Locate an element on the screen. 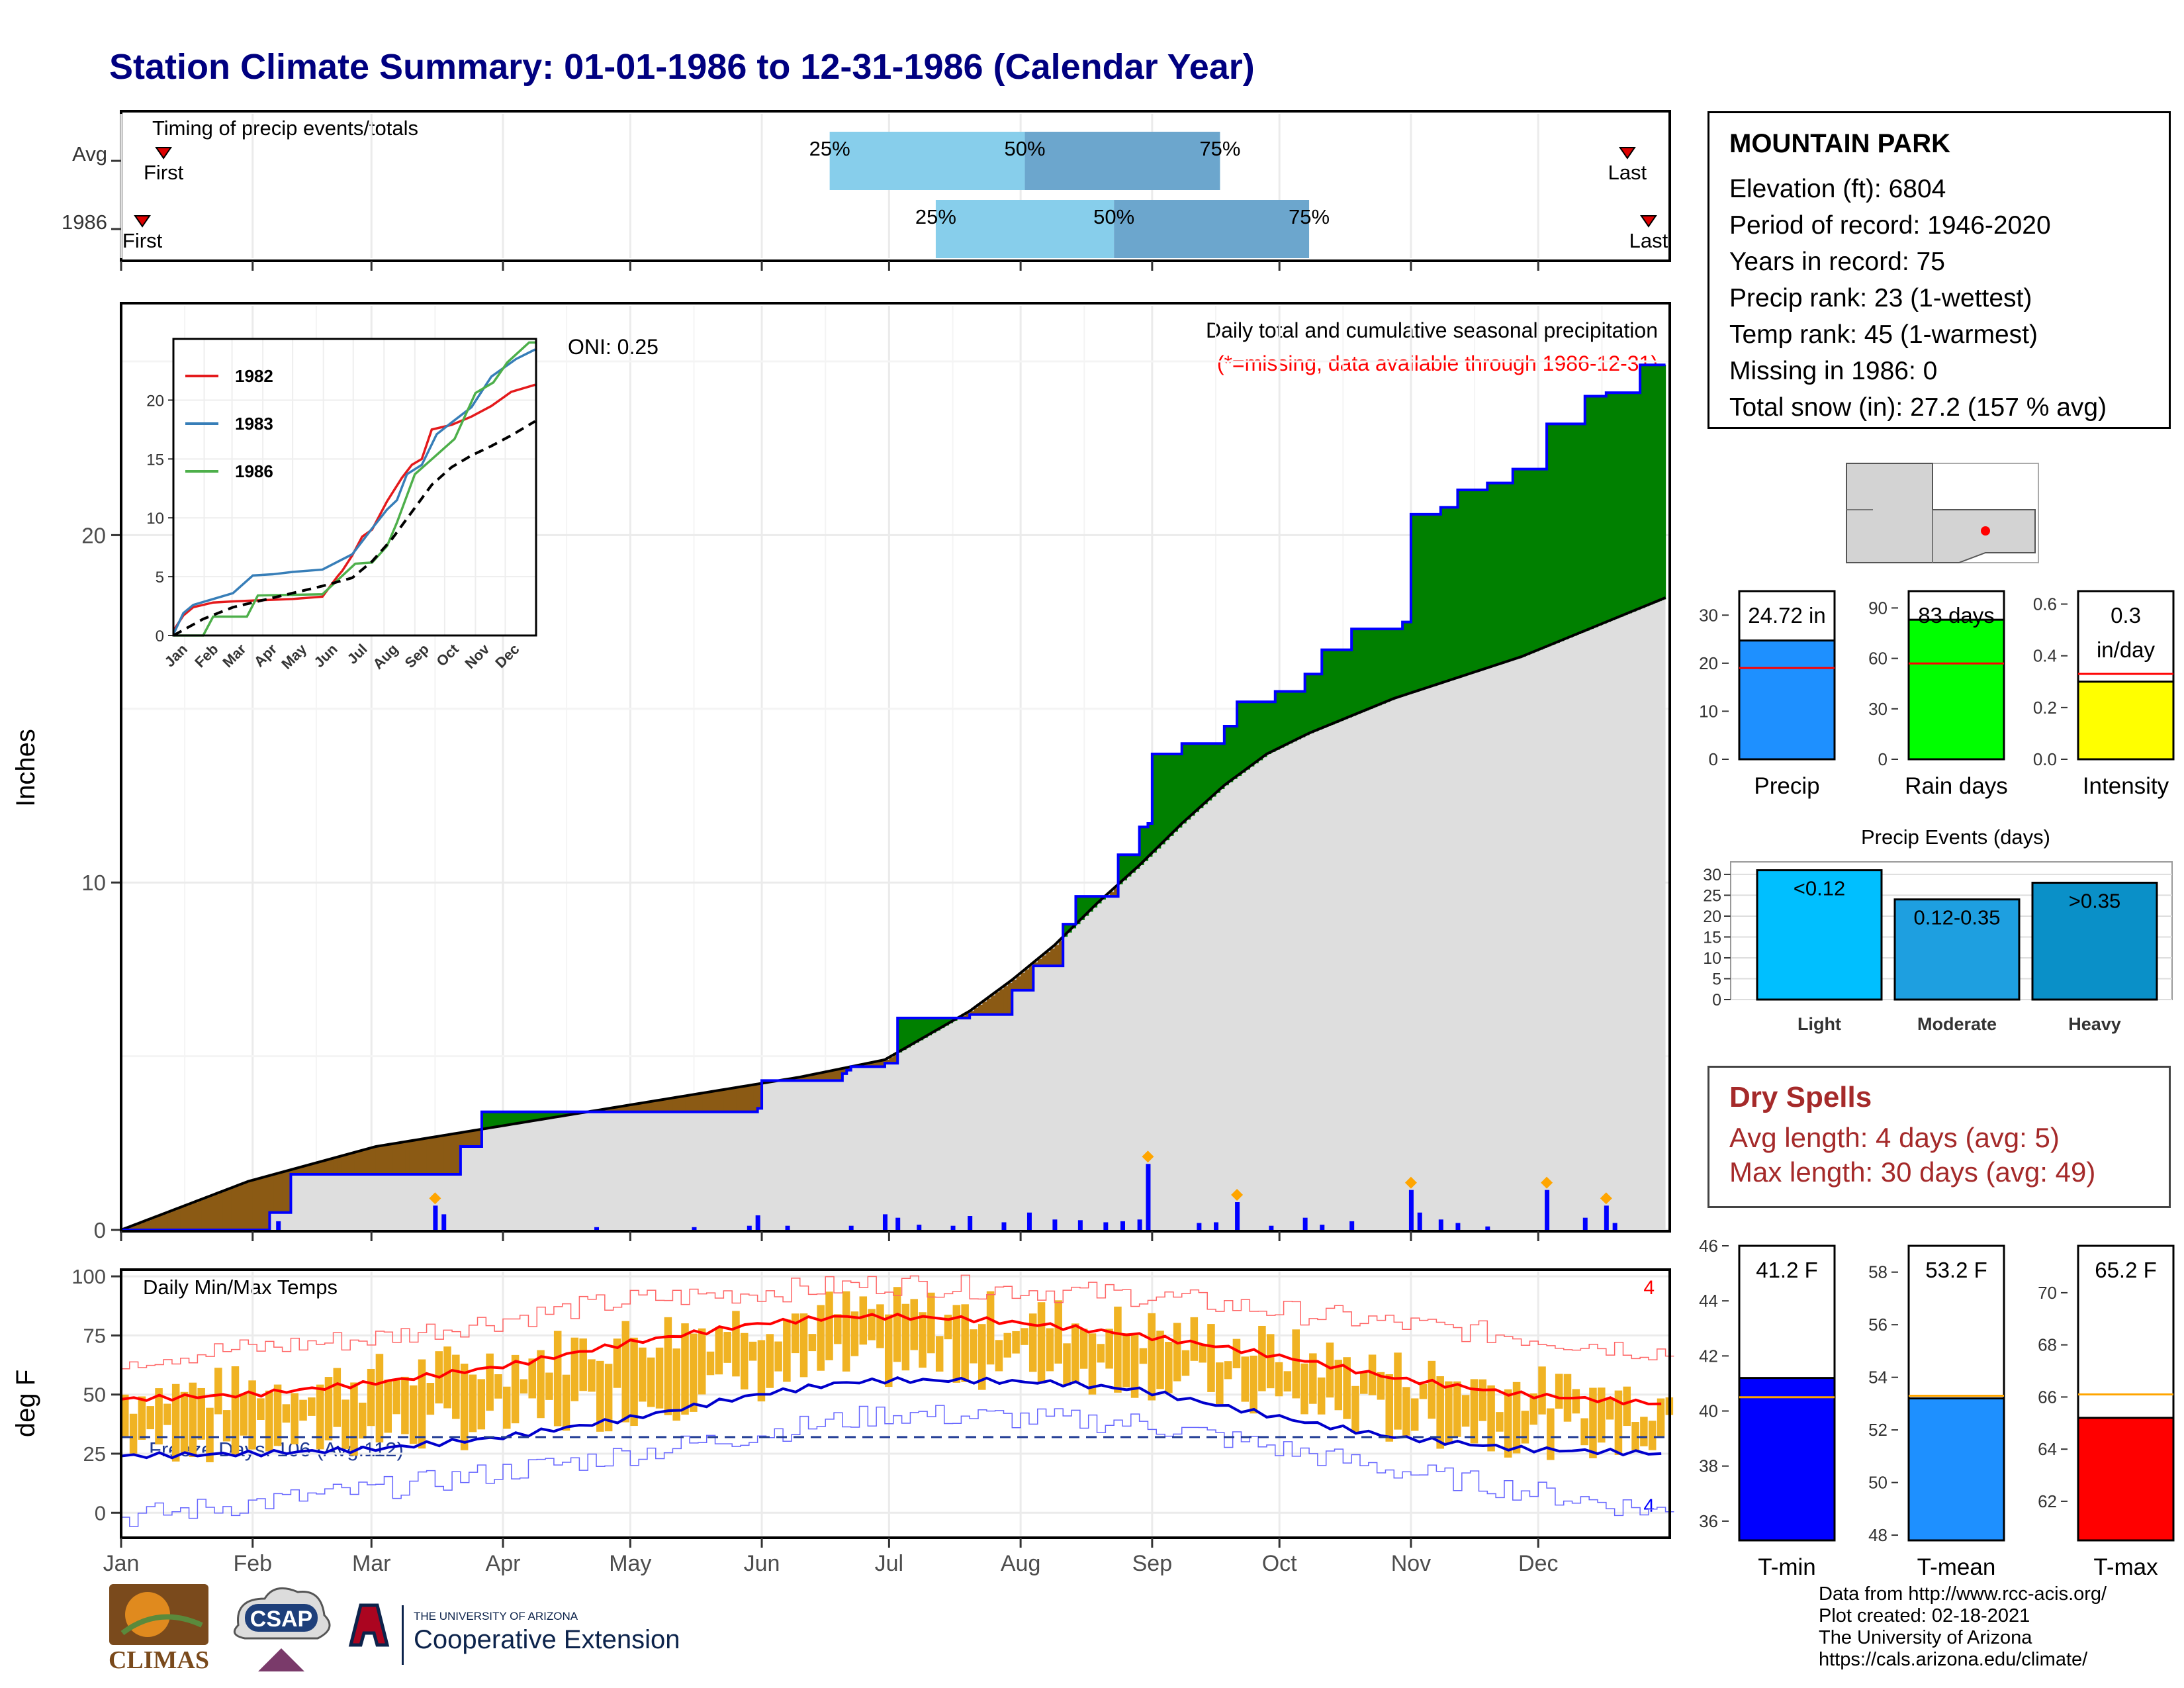 Image resolution: width=2184 pixels, height=1688 pixels. tmax-mini-title: T-max is located at coordinates (2125, 1567).